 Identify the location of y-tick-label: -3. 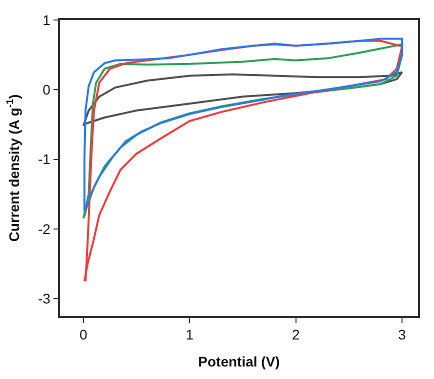
(44, 298).